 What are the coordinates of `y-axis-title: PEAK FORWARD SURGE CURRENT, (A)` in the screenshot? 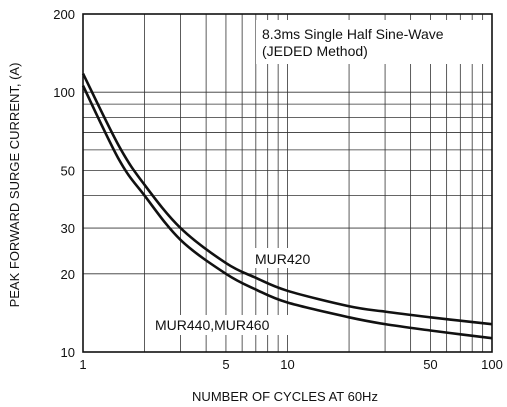 It's located at (14, 185).